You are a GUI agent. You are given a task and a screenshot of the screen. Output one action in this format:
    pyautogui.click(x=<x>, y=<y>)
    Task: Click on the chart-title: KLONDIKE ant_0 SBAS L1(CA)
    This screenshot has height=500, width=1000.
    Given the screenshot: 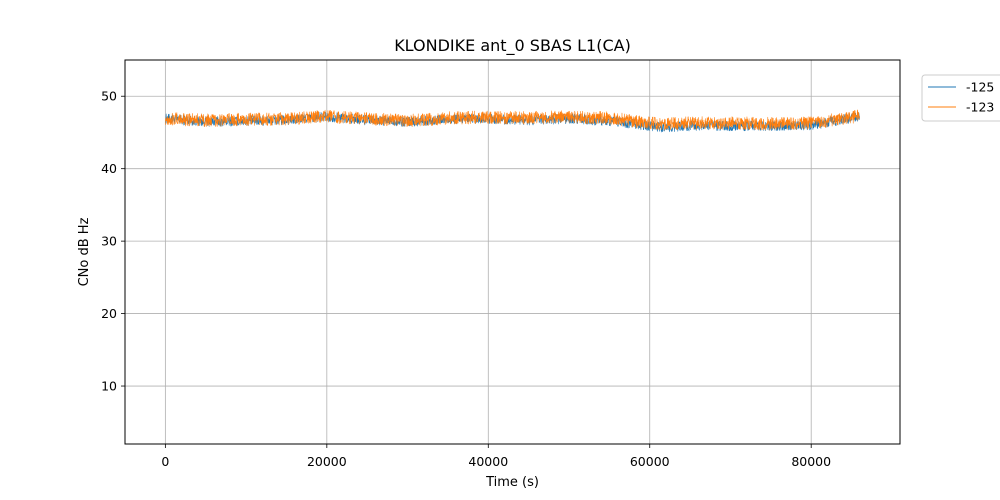 What is the action you would take?
    pyautogui.click(x=512, y=46)
    